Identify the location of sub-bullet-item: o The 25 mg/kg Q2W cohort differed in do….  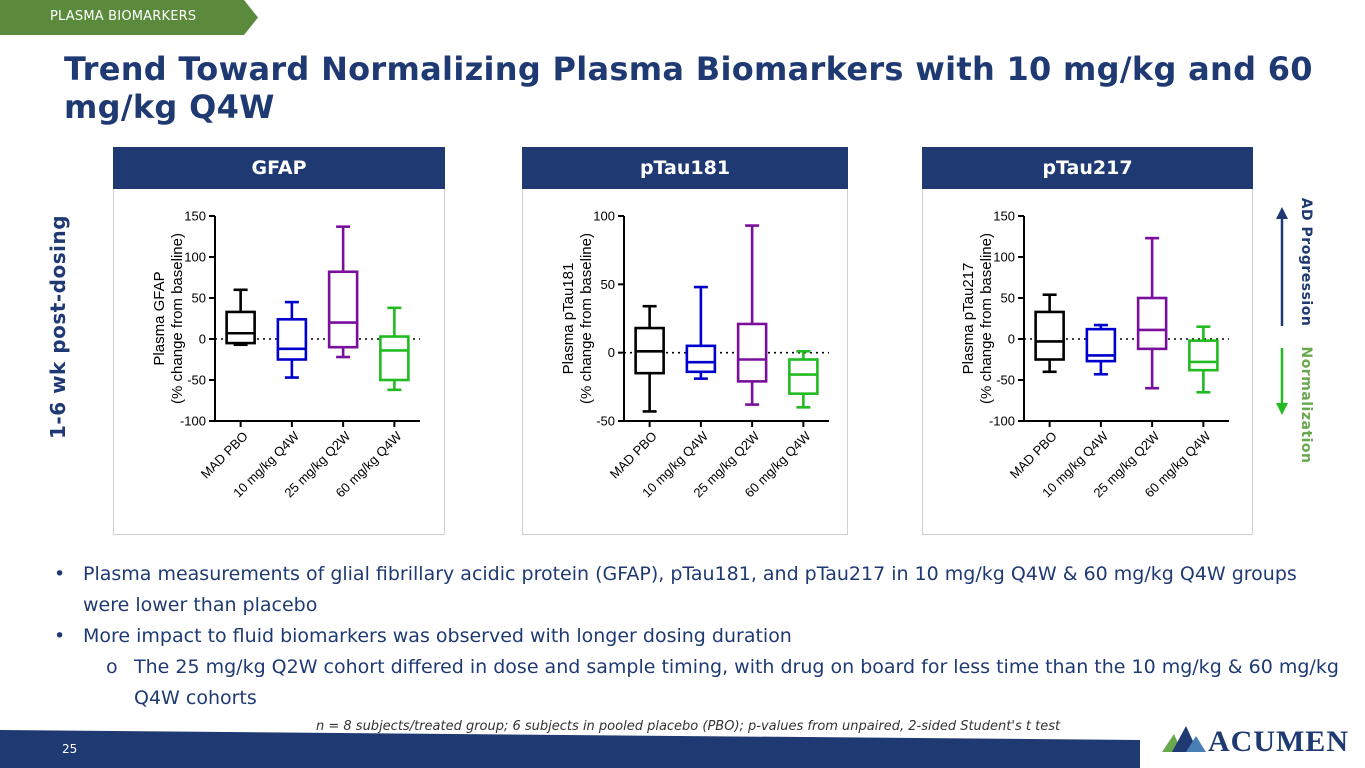
(697, 683).